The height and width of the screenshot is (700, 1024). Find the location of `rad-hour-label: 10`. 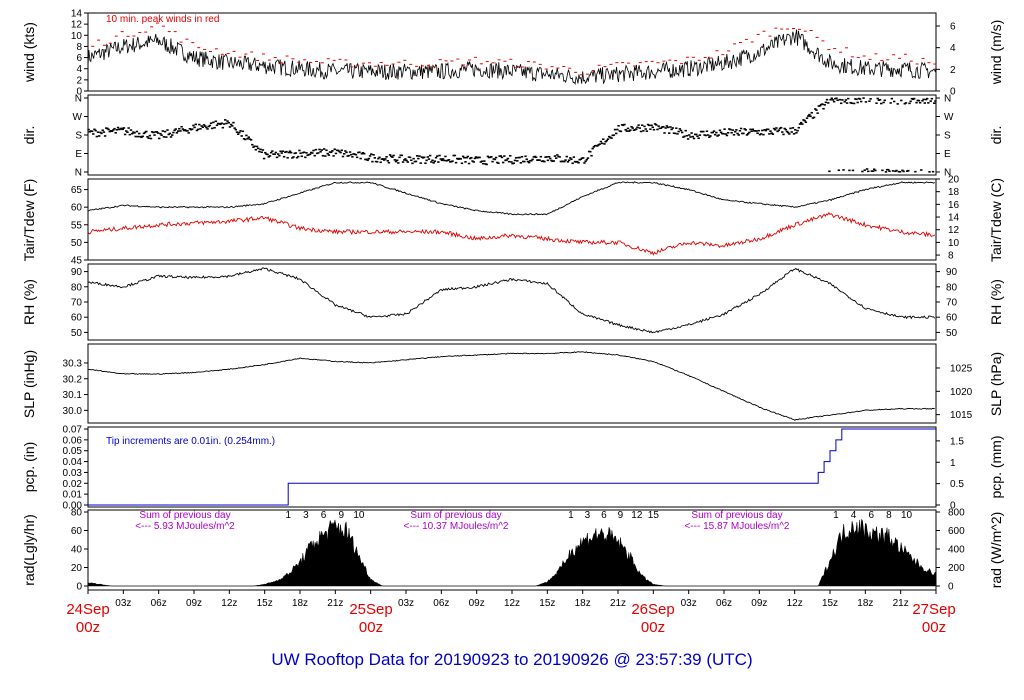

rad-hour-label: 10 is located at coordinates (907, 515).